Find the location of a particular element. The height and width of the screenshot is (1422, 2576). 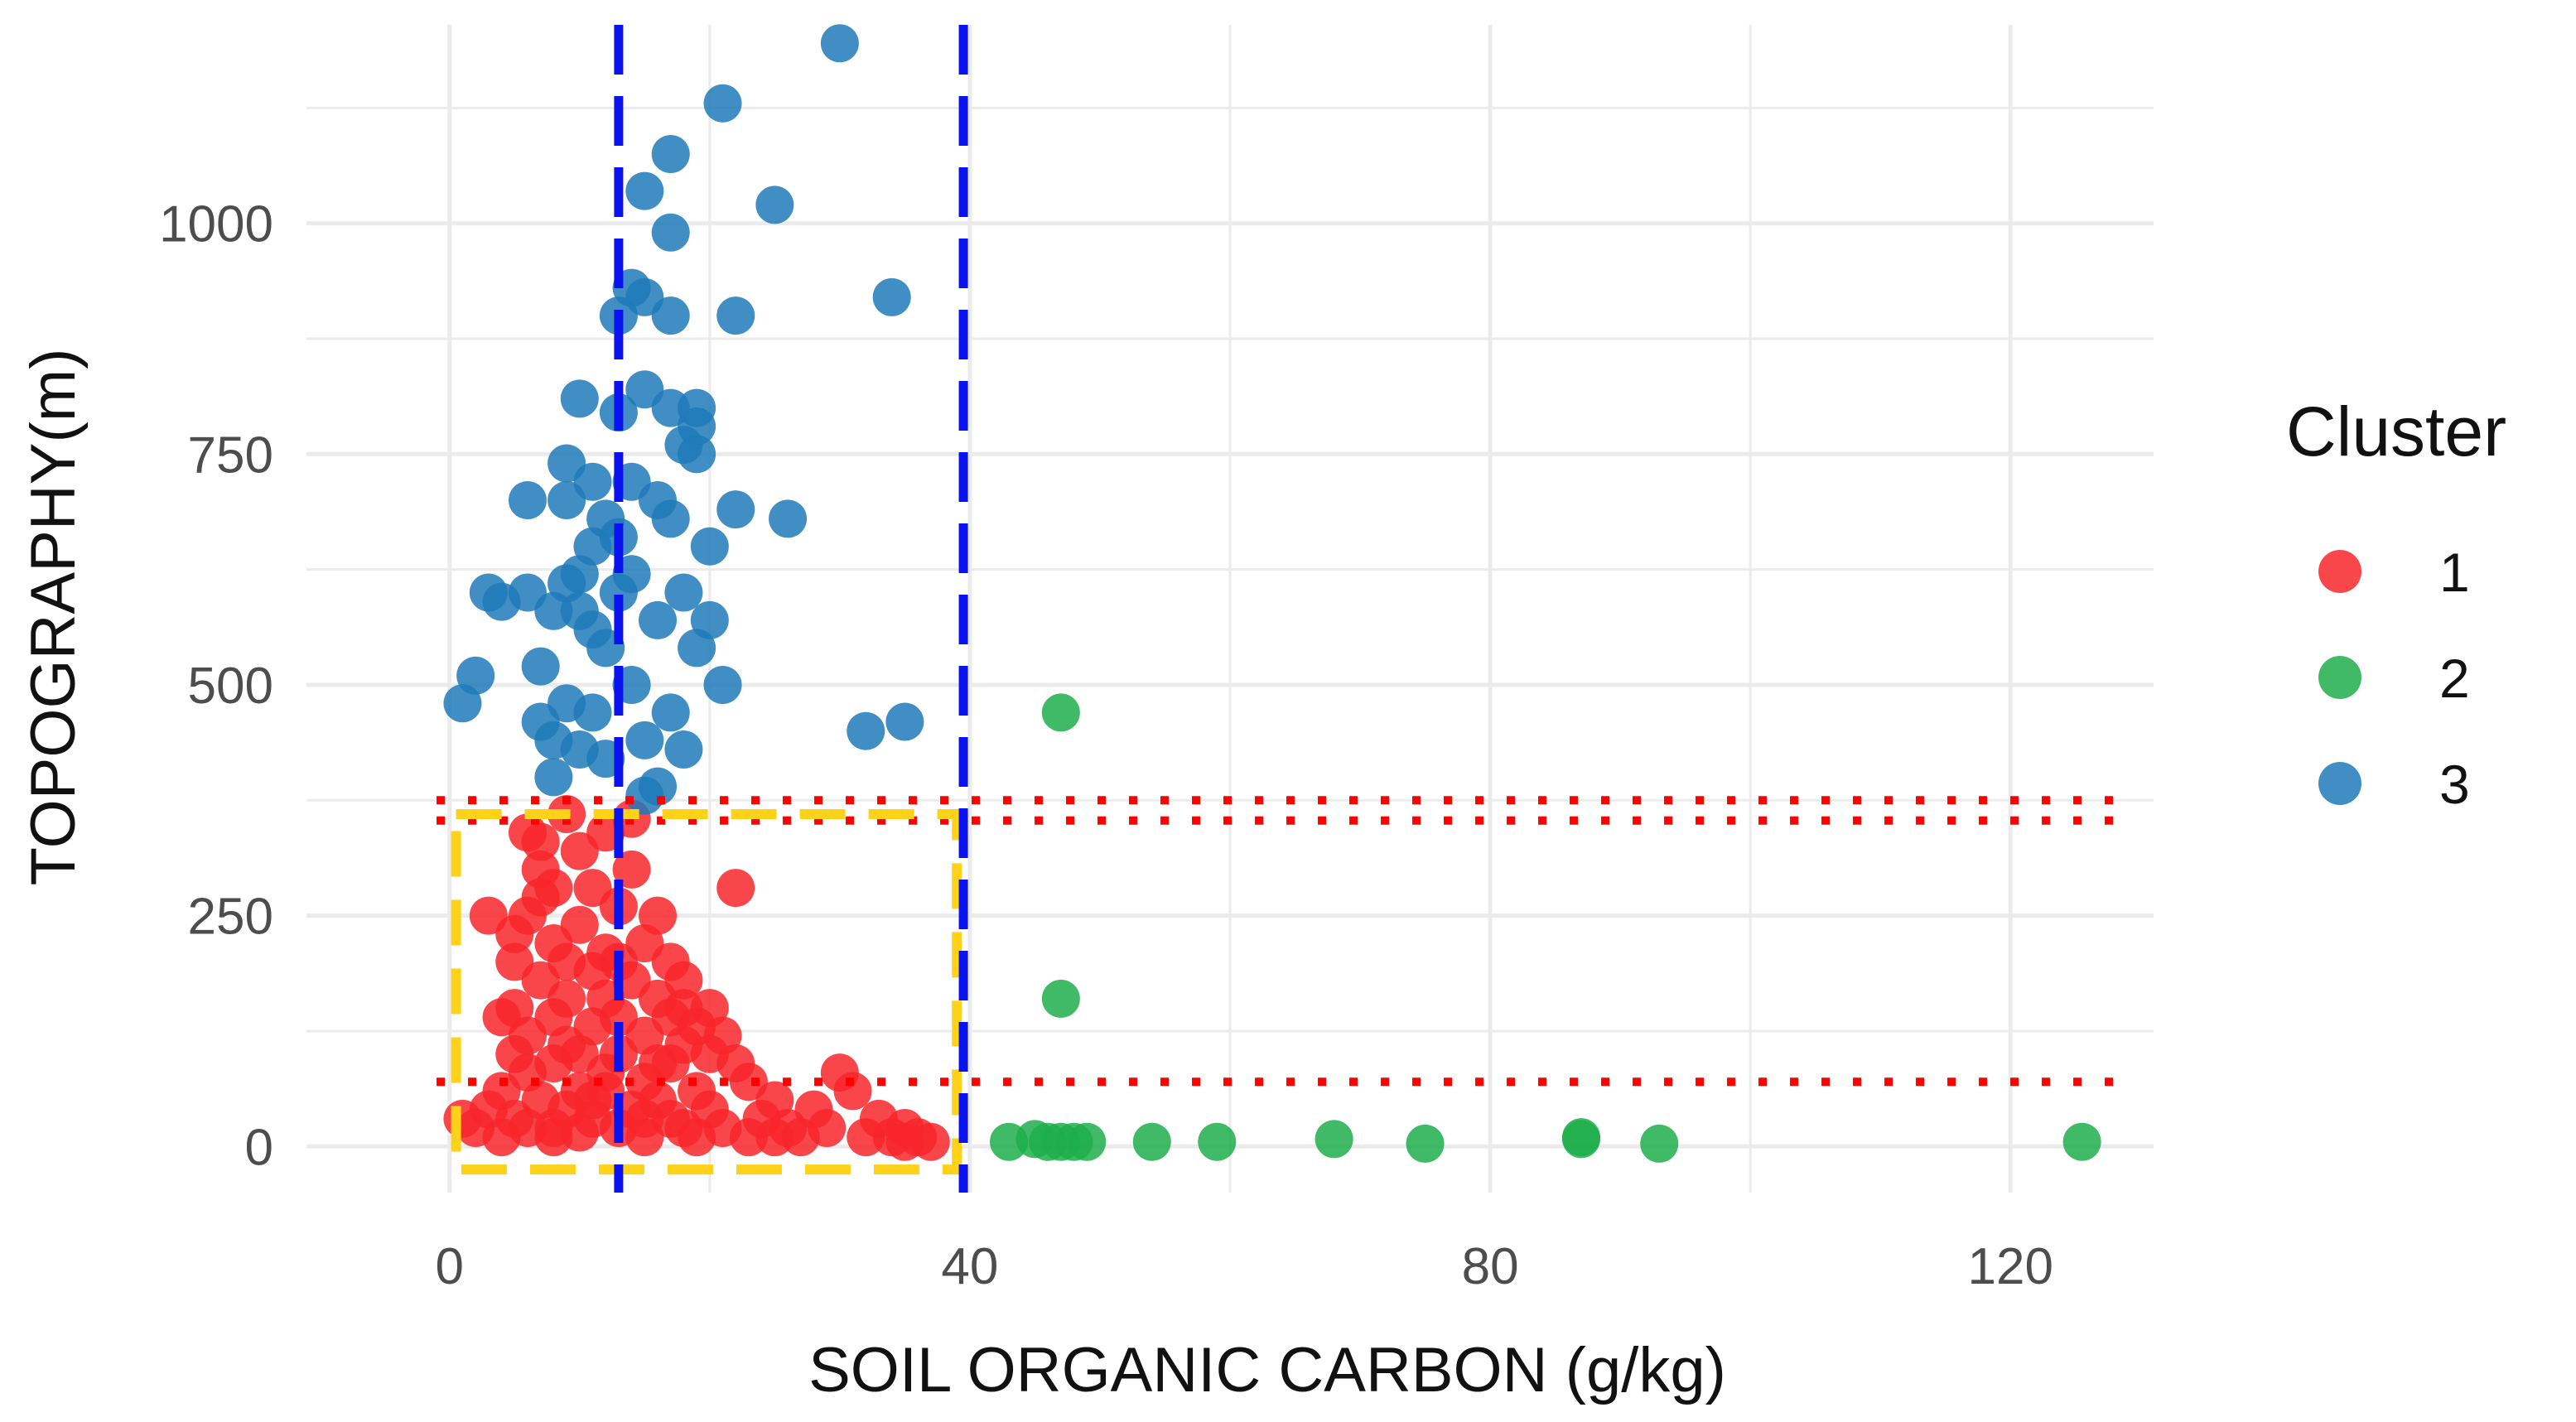

y-axis-title: TOPOGRAPHY(m) is located at coordinates (53, 617).